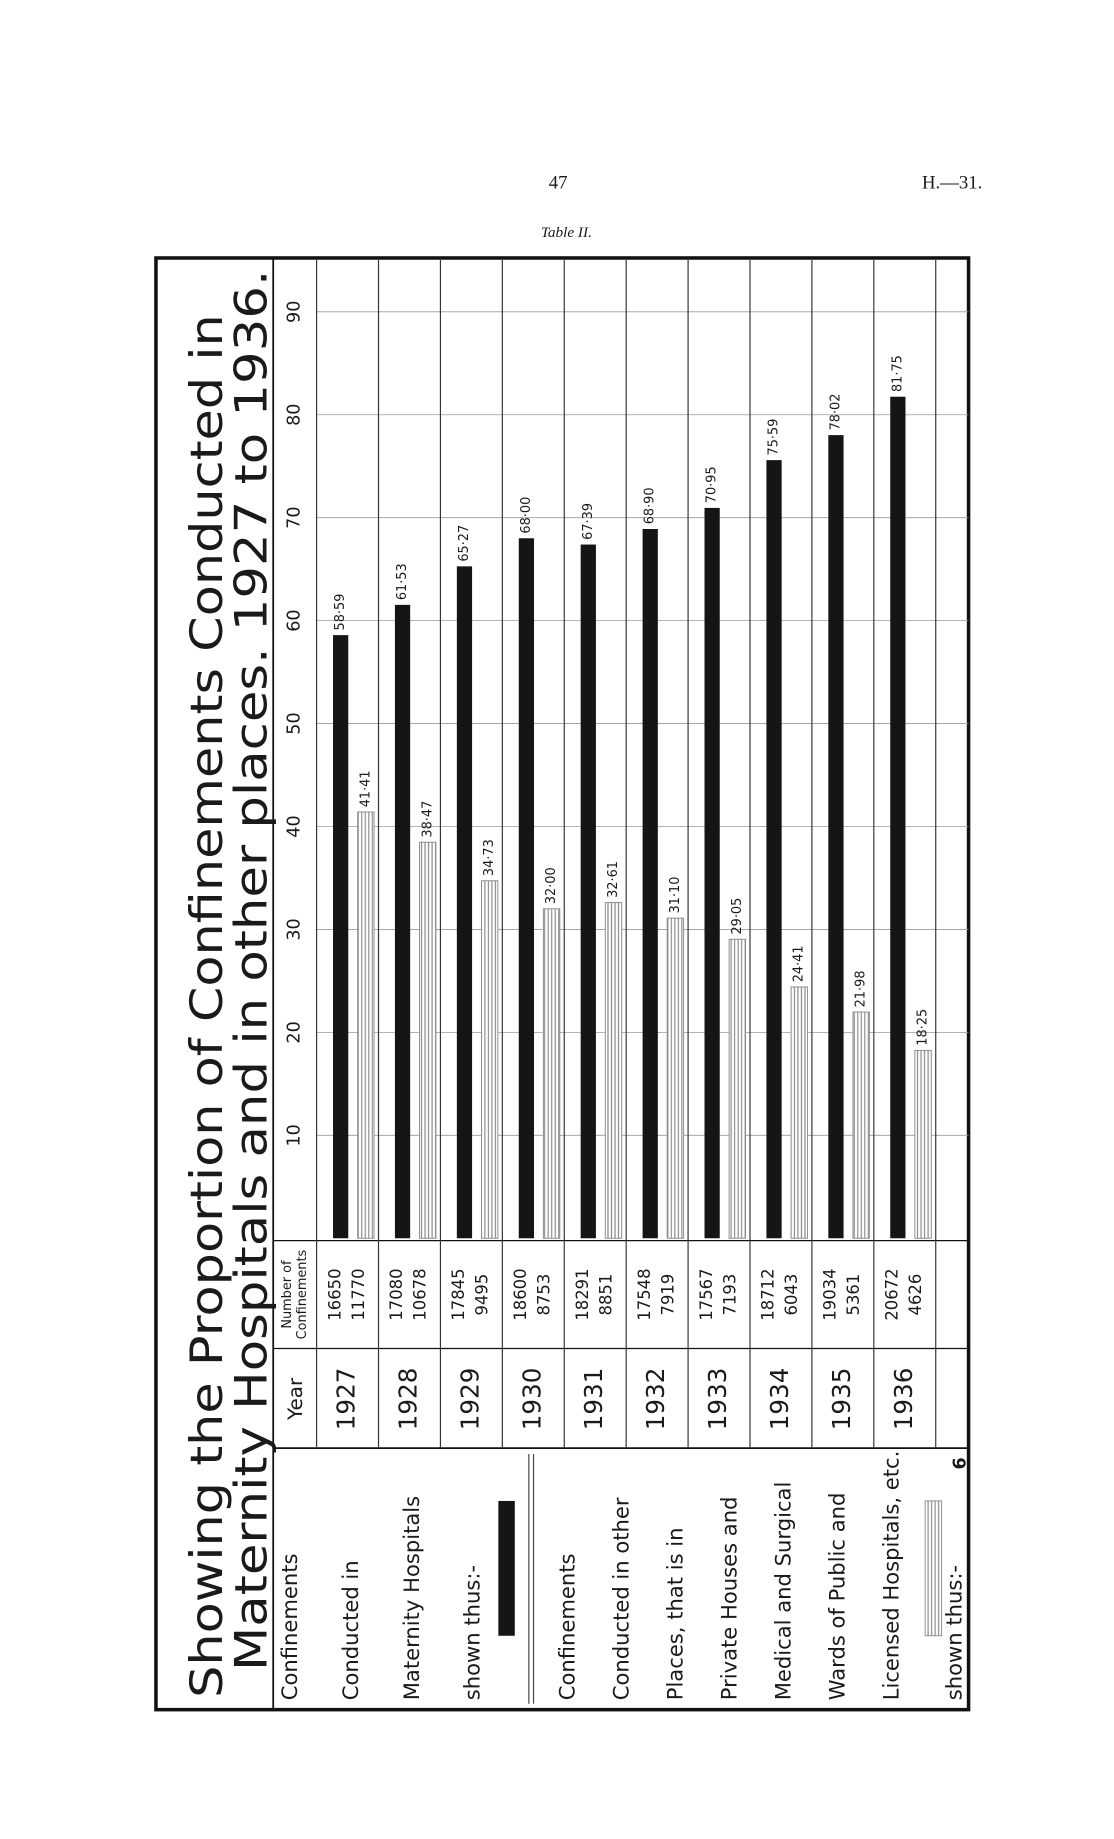  I want to click on year: 1930, so click(531, 1399).